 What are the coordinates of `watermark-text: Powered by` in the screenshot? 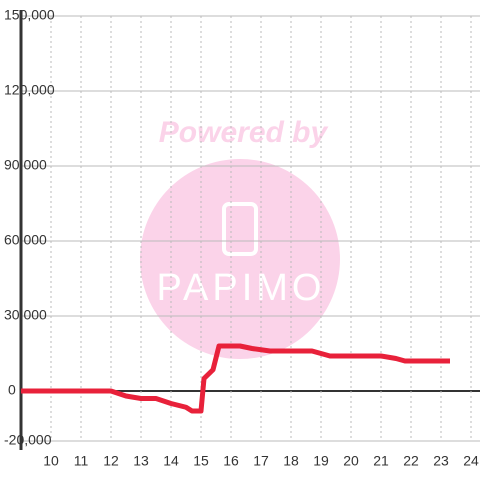 It's located at (244, 132).